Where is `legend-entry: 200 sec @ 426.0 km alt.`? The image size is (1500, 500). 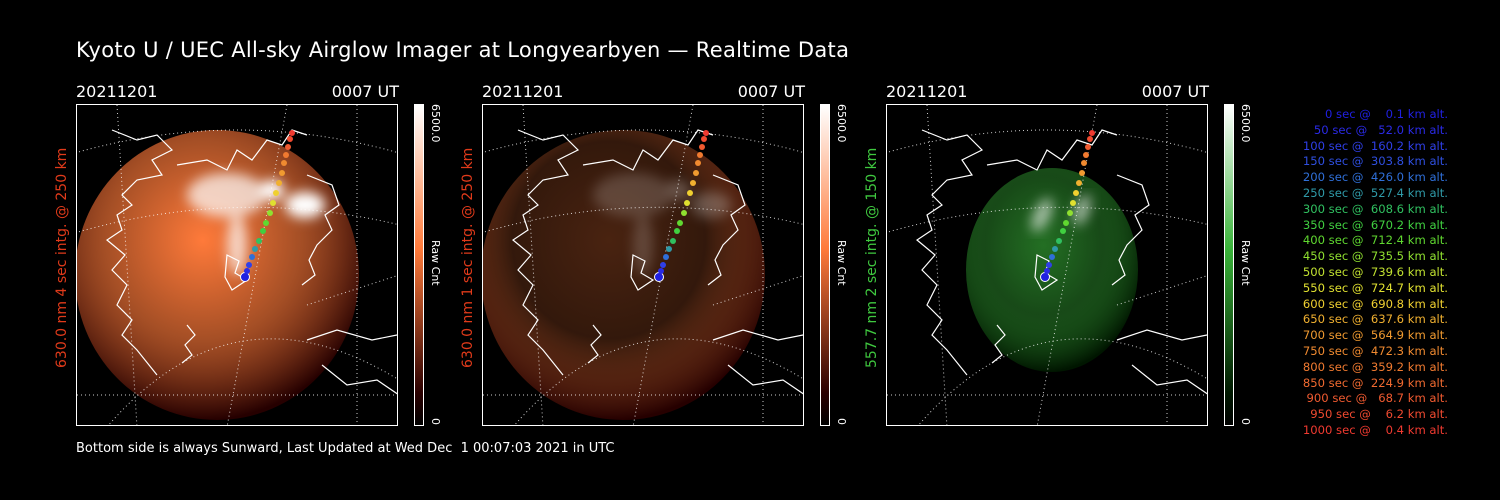 legend-entry: 200 sec @ 426.0 km alt. is located at coordinates (1375, 177).